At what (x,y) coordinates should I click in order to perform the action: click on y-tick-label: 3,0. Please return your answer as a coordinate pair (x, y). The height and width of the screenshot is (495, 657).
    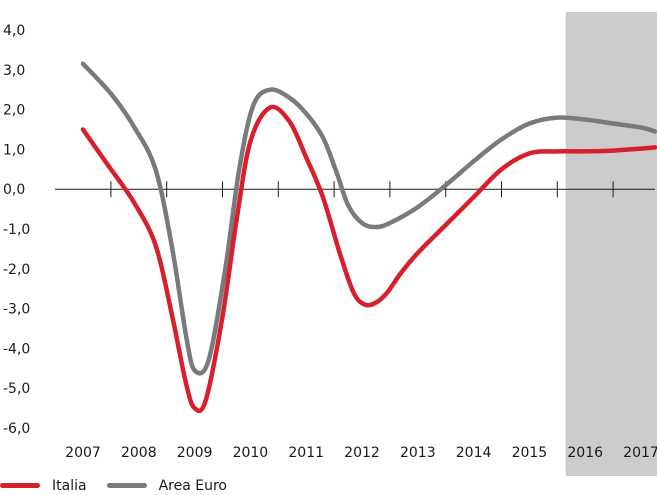
    Looking at the image, I should click on (14, 71).